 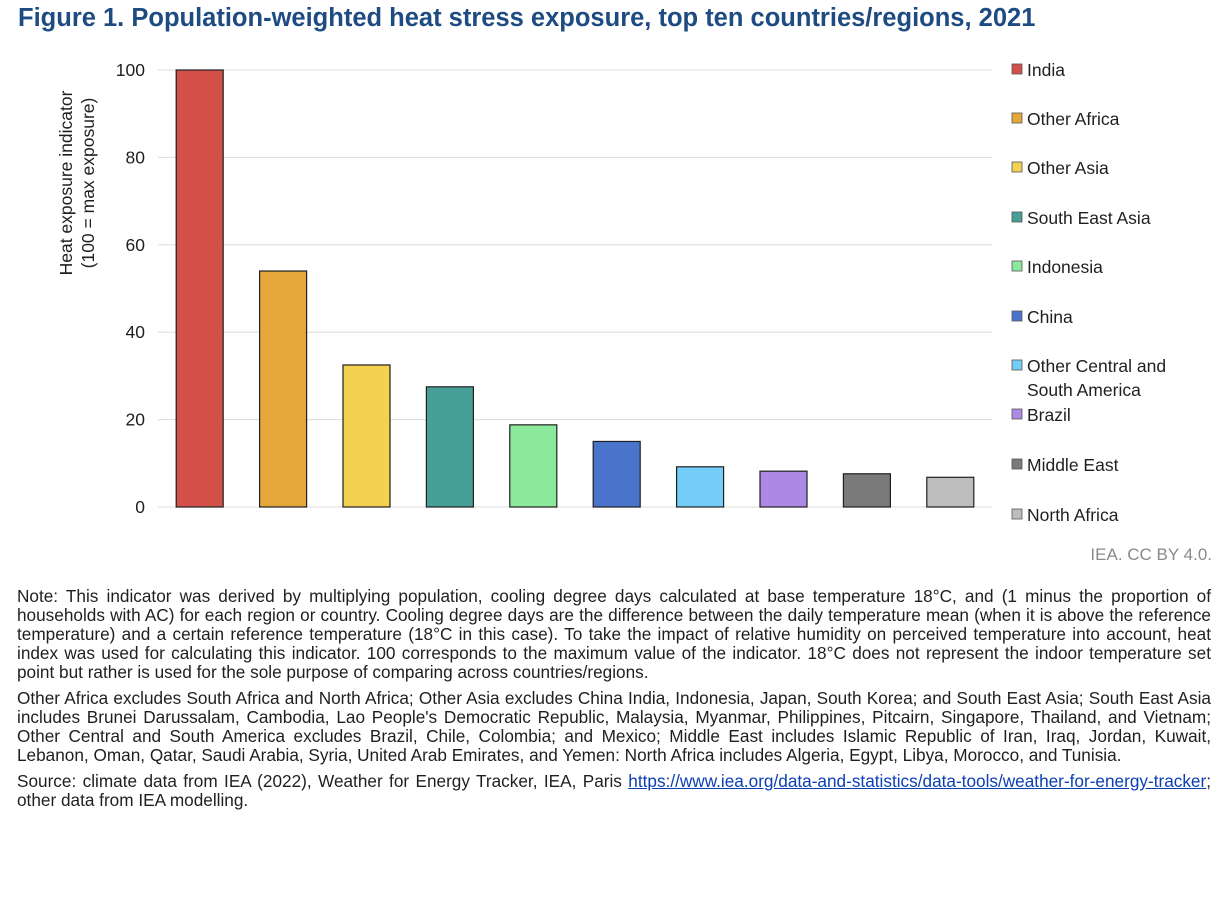 What do you see at coordinates (1089, 218) in the screenshot?
I see `legend-label: South East Asia` at bounding box center [1089, 218].